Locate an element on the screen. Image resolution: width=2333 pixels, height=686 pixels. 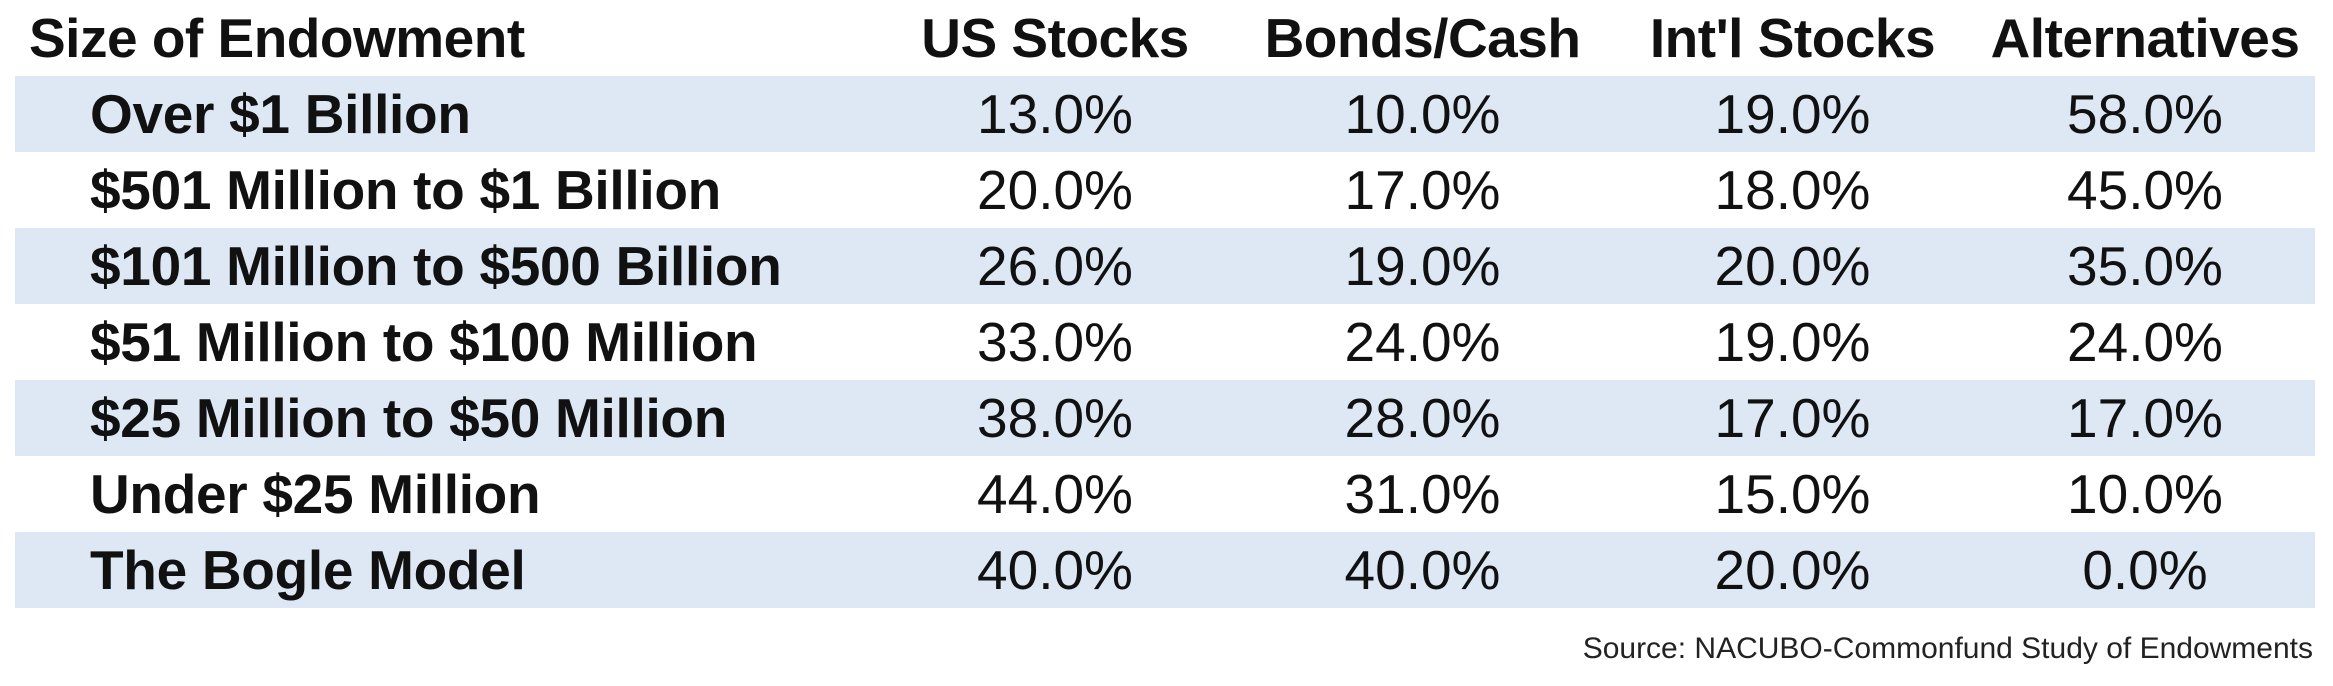
cell-alternatives: 24.0% is located at coordinates (2145, 342).